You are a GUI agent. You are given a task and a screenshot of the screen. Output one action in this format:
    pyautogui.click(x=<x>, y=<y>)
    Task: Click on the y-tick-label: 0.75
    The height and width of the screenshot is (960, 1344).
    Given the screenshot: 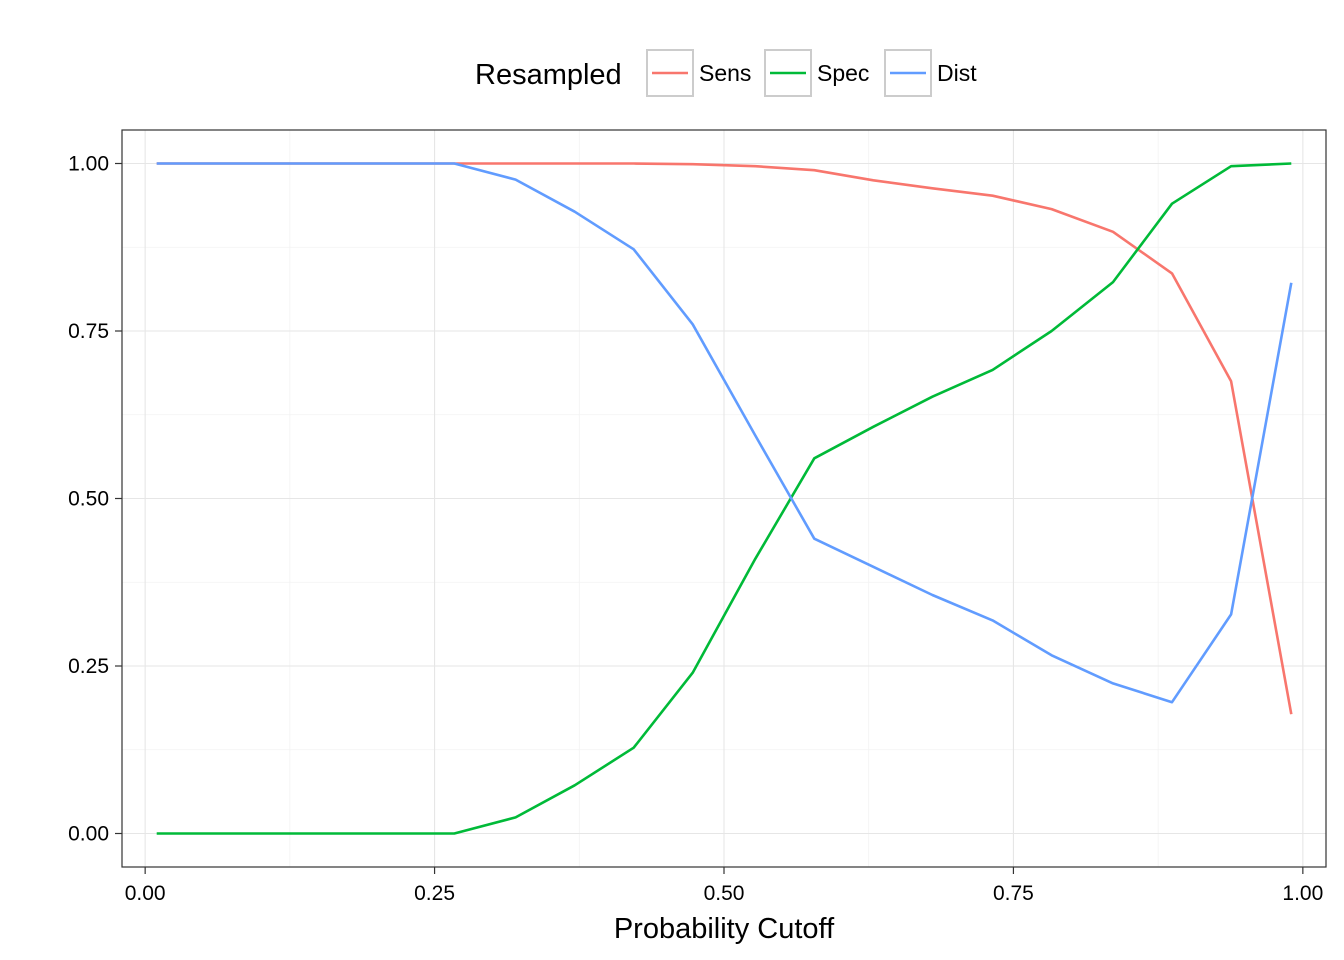 What is the action you would take?
    pyautogui.click(x=88, y=331)
    